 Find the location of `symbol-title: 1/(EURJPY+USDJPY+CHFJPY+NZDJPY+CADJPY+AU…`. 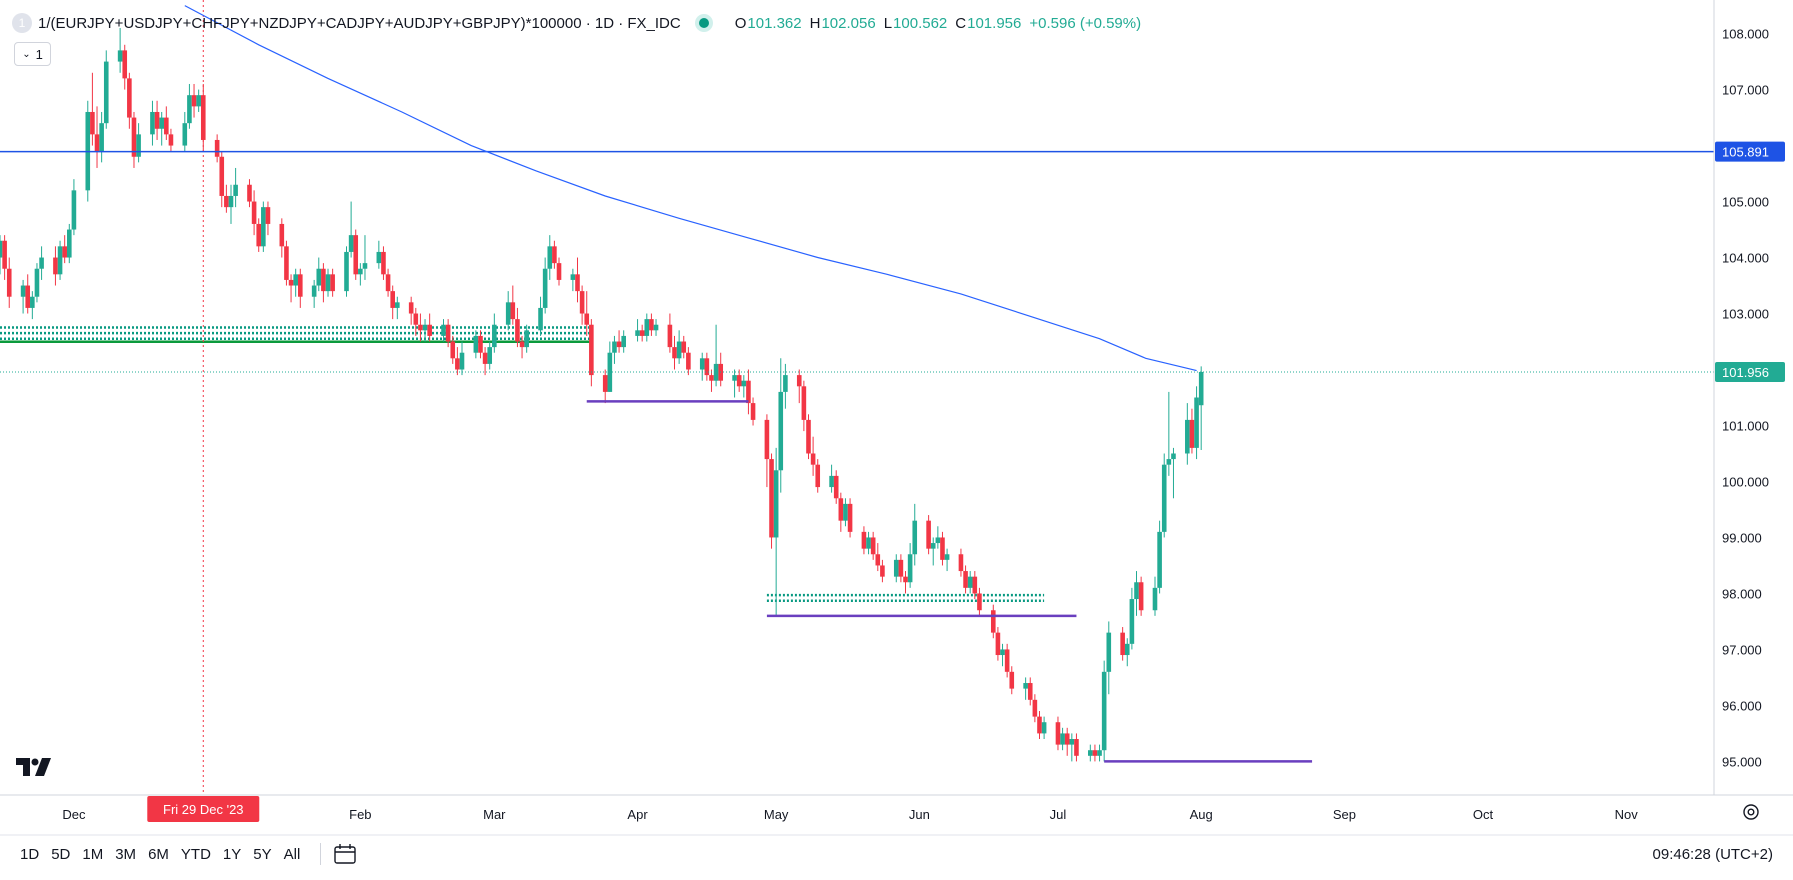

symbol-title: 1/(EURJPY+USDJPY+CHFJPY+NZDJPY+CADJPY+AU… is located at coordinates (359, 23).